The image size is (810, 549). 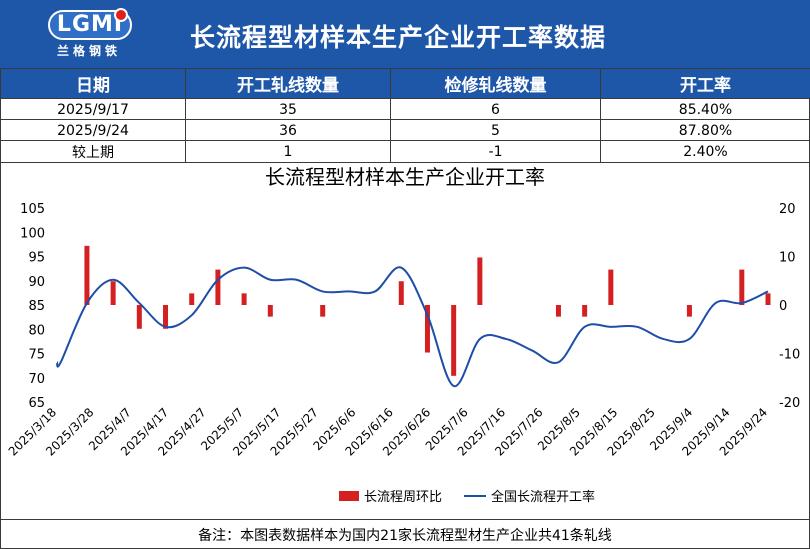 I want to click on right-tick-label: -10, so click(x=789, y=355).